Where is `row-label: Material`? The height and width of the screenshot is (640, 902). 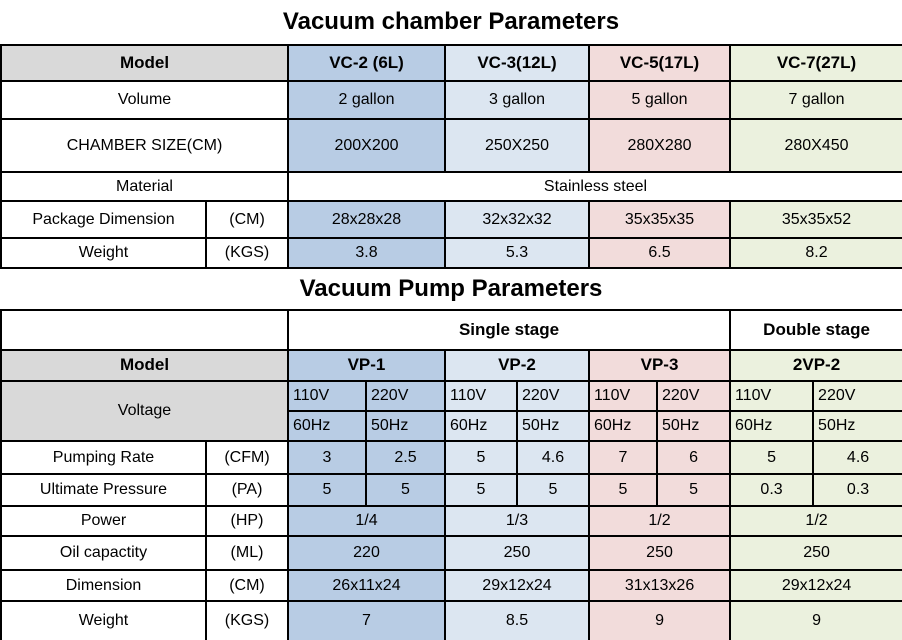
row-label: Material is located at coordinates (145, 186).